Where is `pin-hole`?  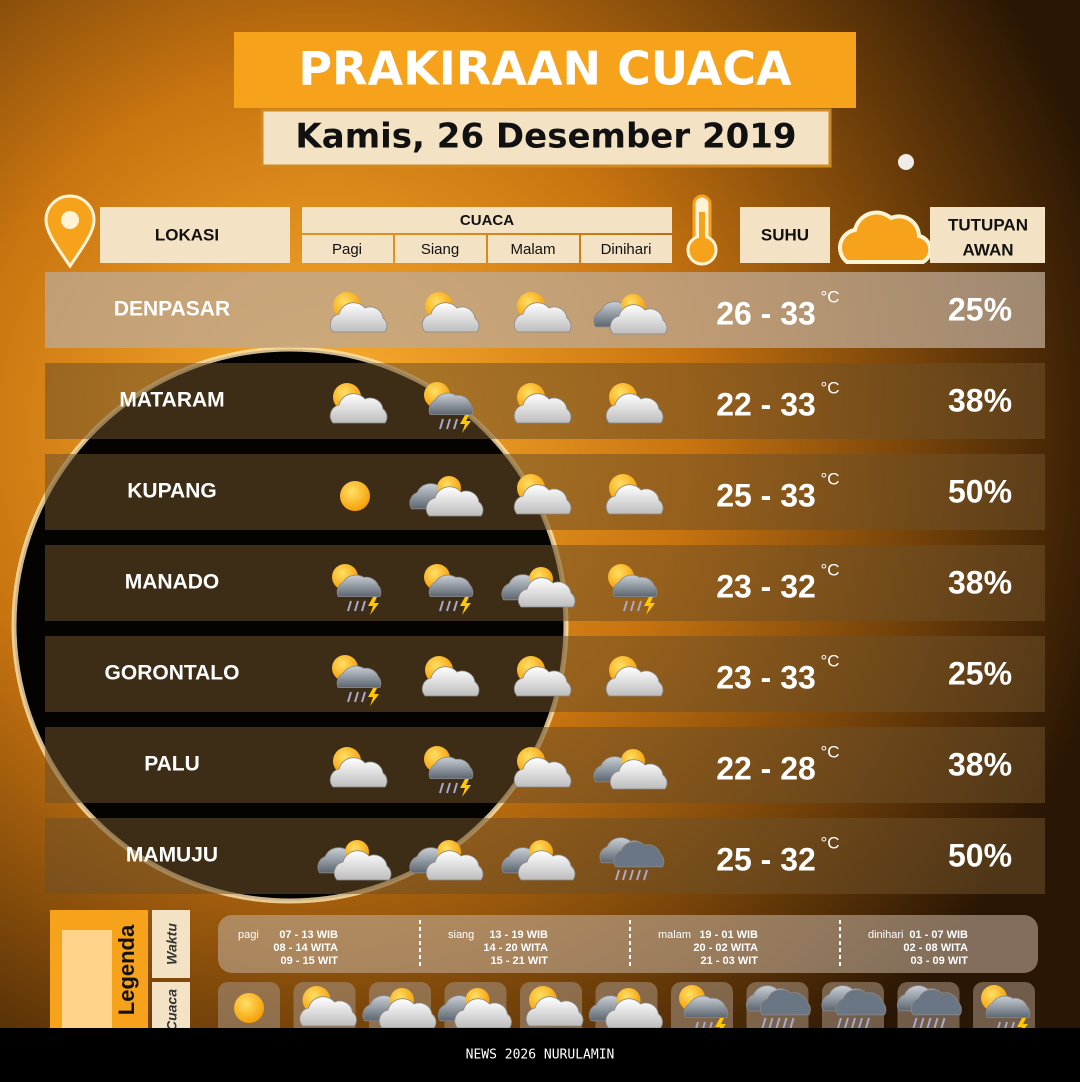 pin-hole is located at coordinates (70, 220).